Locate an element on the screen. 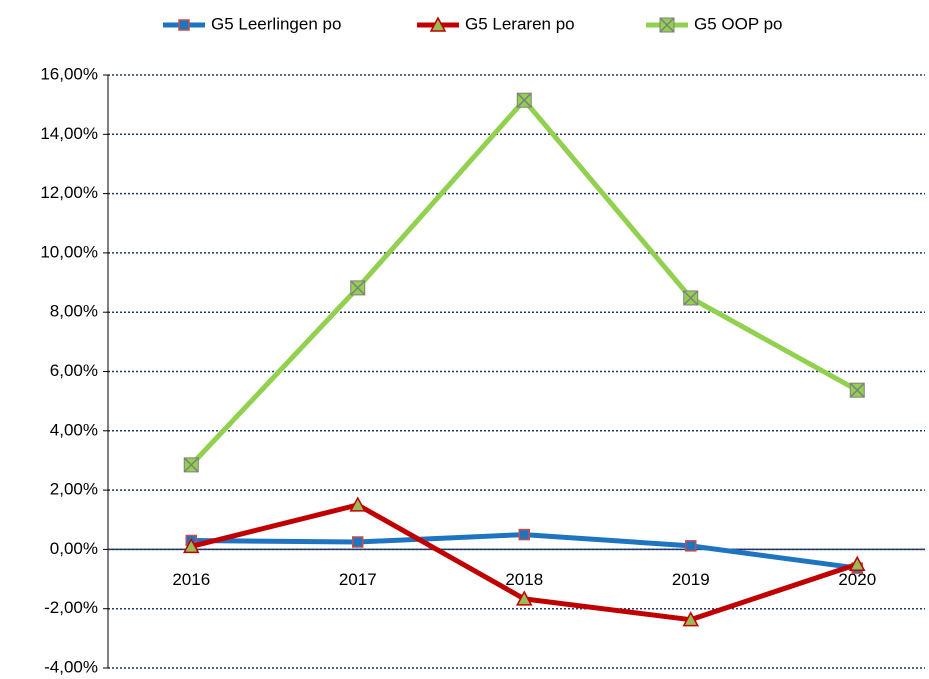 The height and width of the screenshot is (679, 929). y-tick-label: 12,00% is located at coordinates (69, 192).